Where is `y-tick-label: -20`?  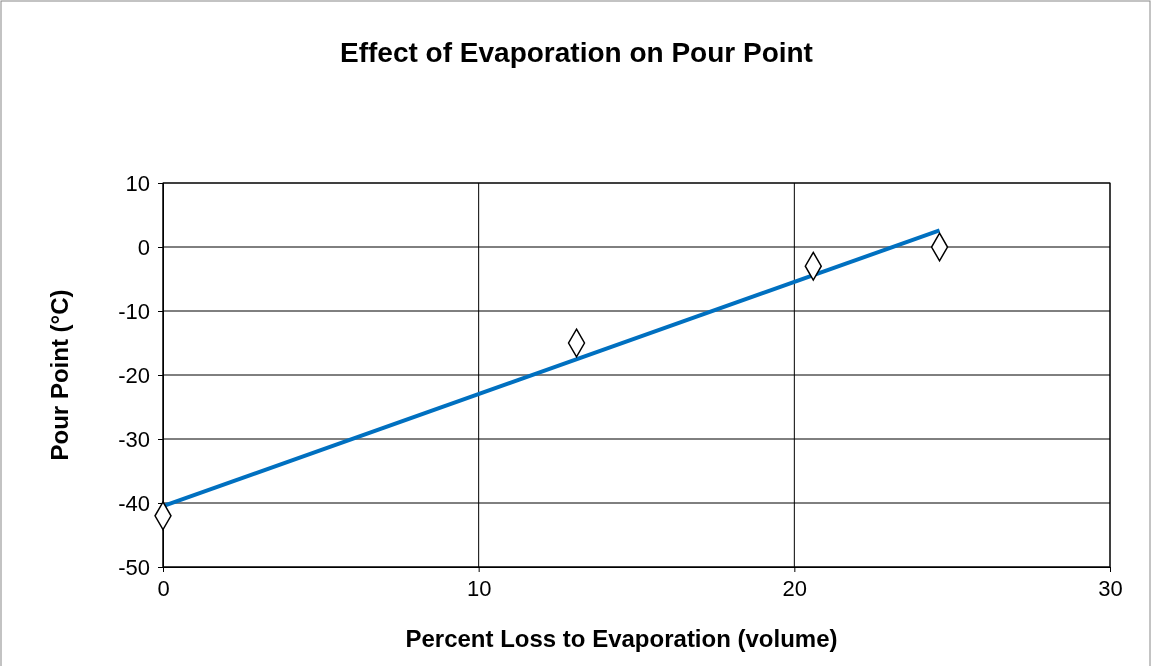
y-tick-label: -20 is located at coordinates (134, 375).